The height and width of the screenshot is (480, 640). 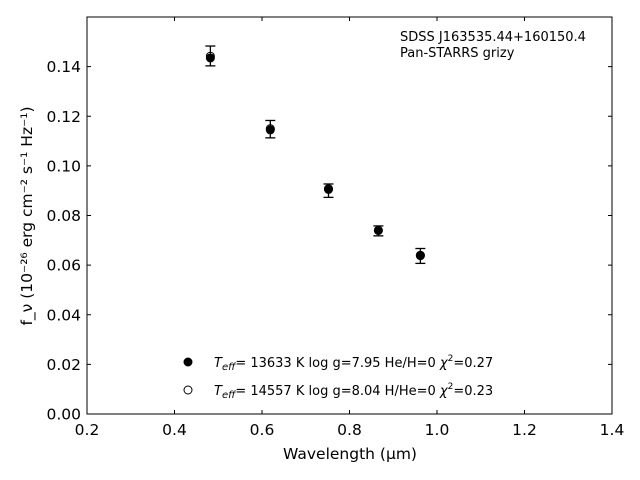 What do you see at coordinates (524, 430) in the screenshot?
I see `x-tick-label: 1.2` at bounding box center [524, 430].